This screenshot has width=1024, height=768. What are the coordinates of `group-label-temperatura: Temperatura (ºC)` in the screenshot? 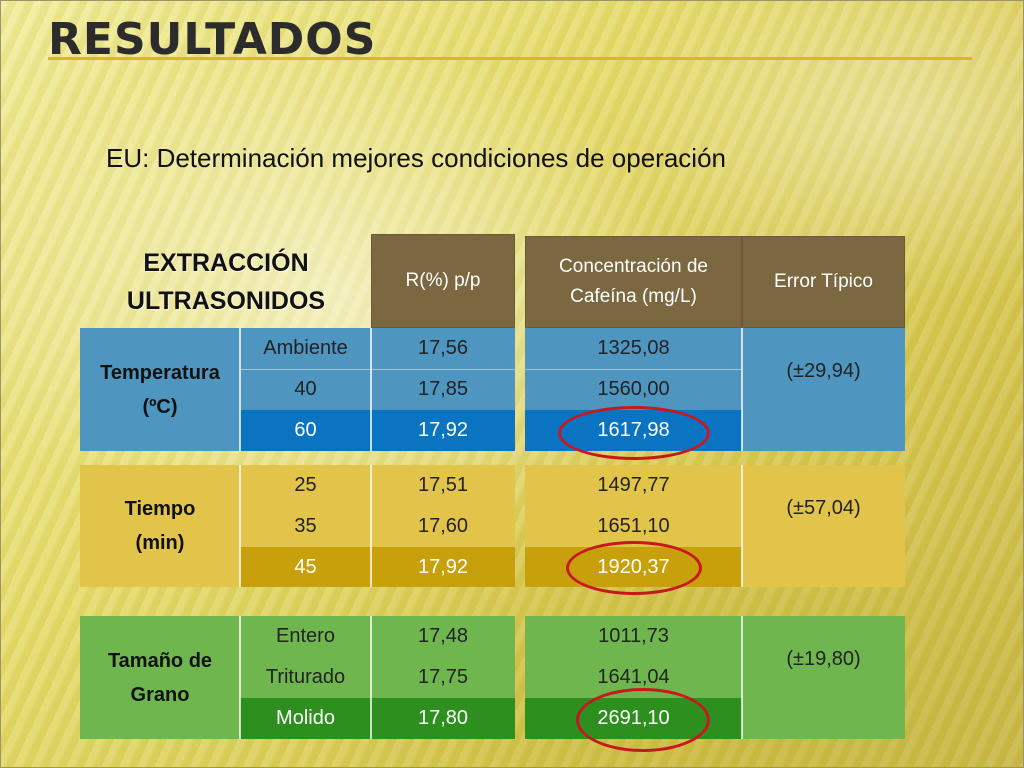 It's located at (160, 389).